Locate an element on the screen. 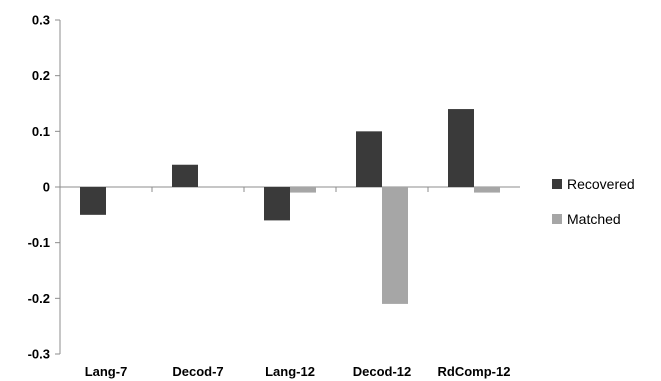  legend-label-matched: Matched is located at coordinates (594, 219).